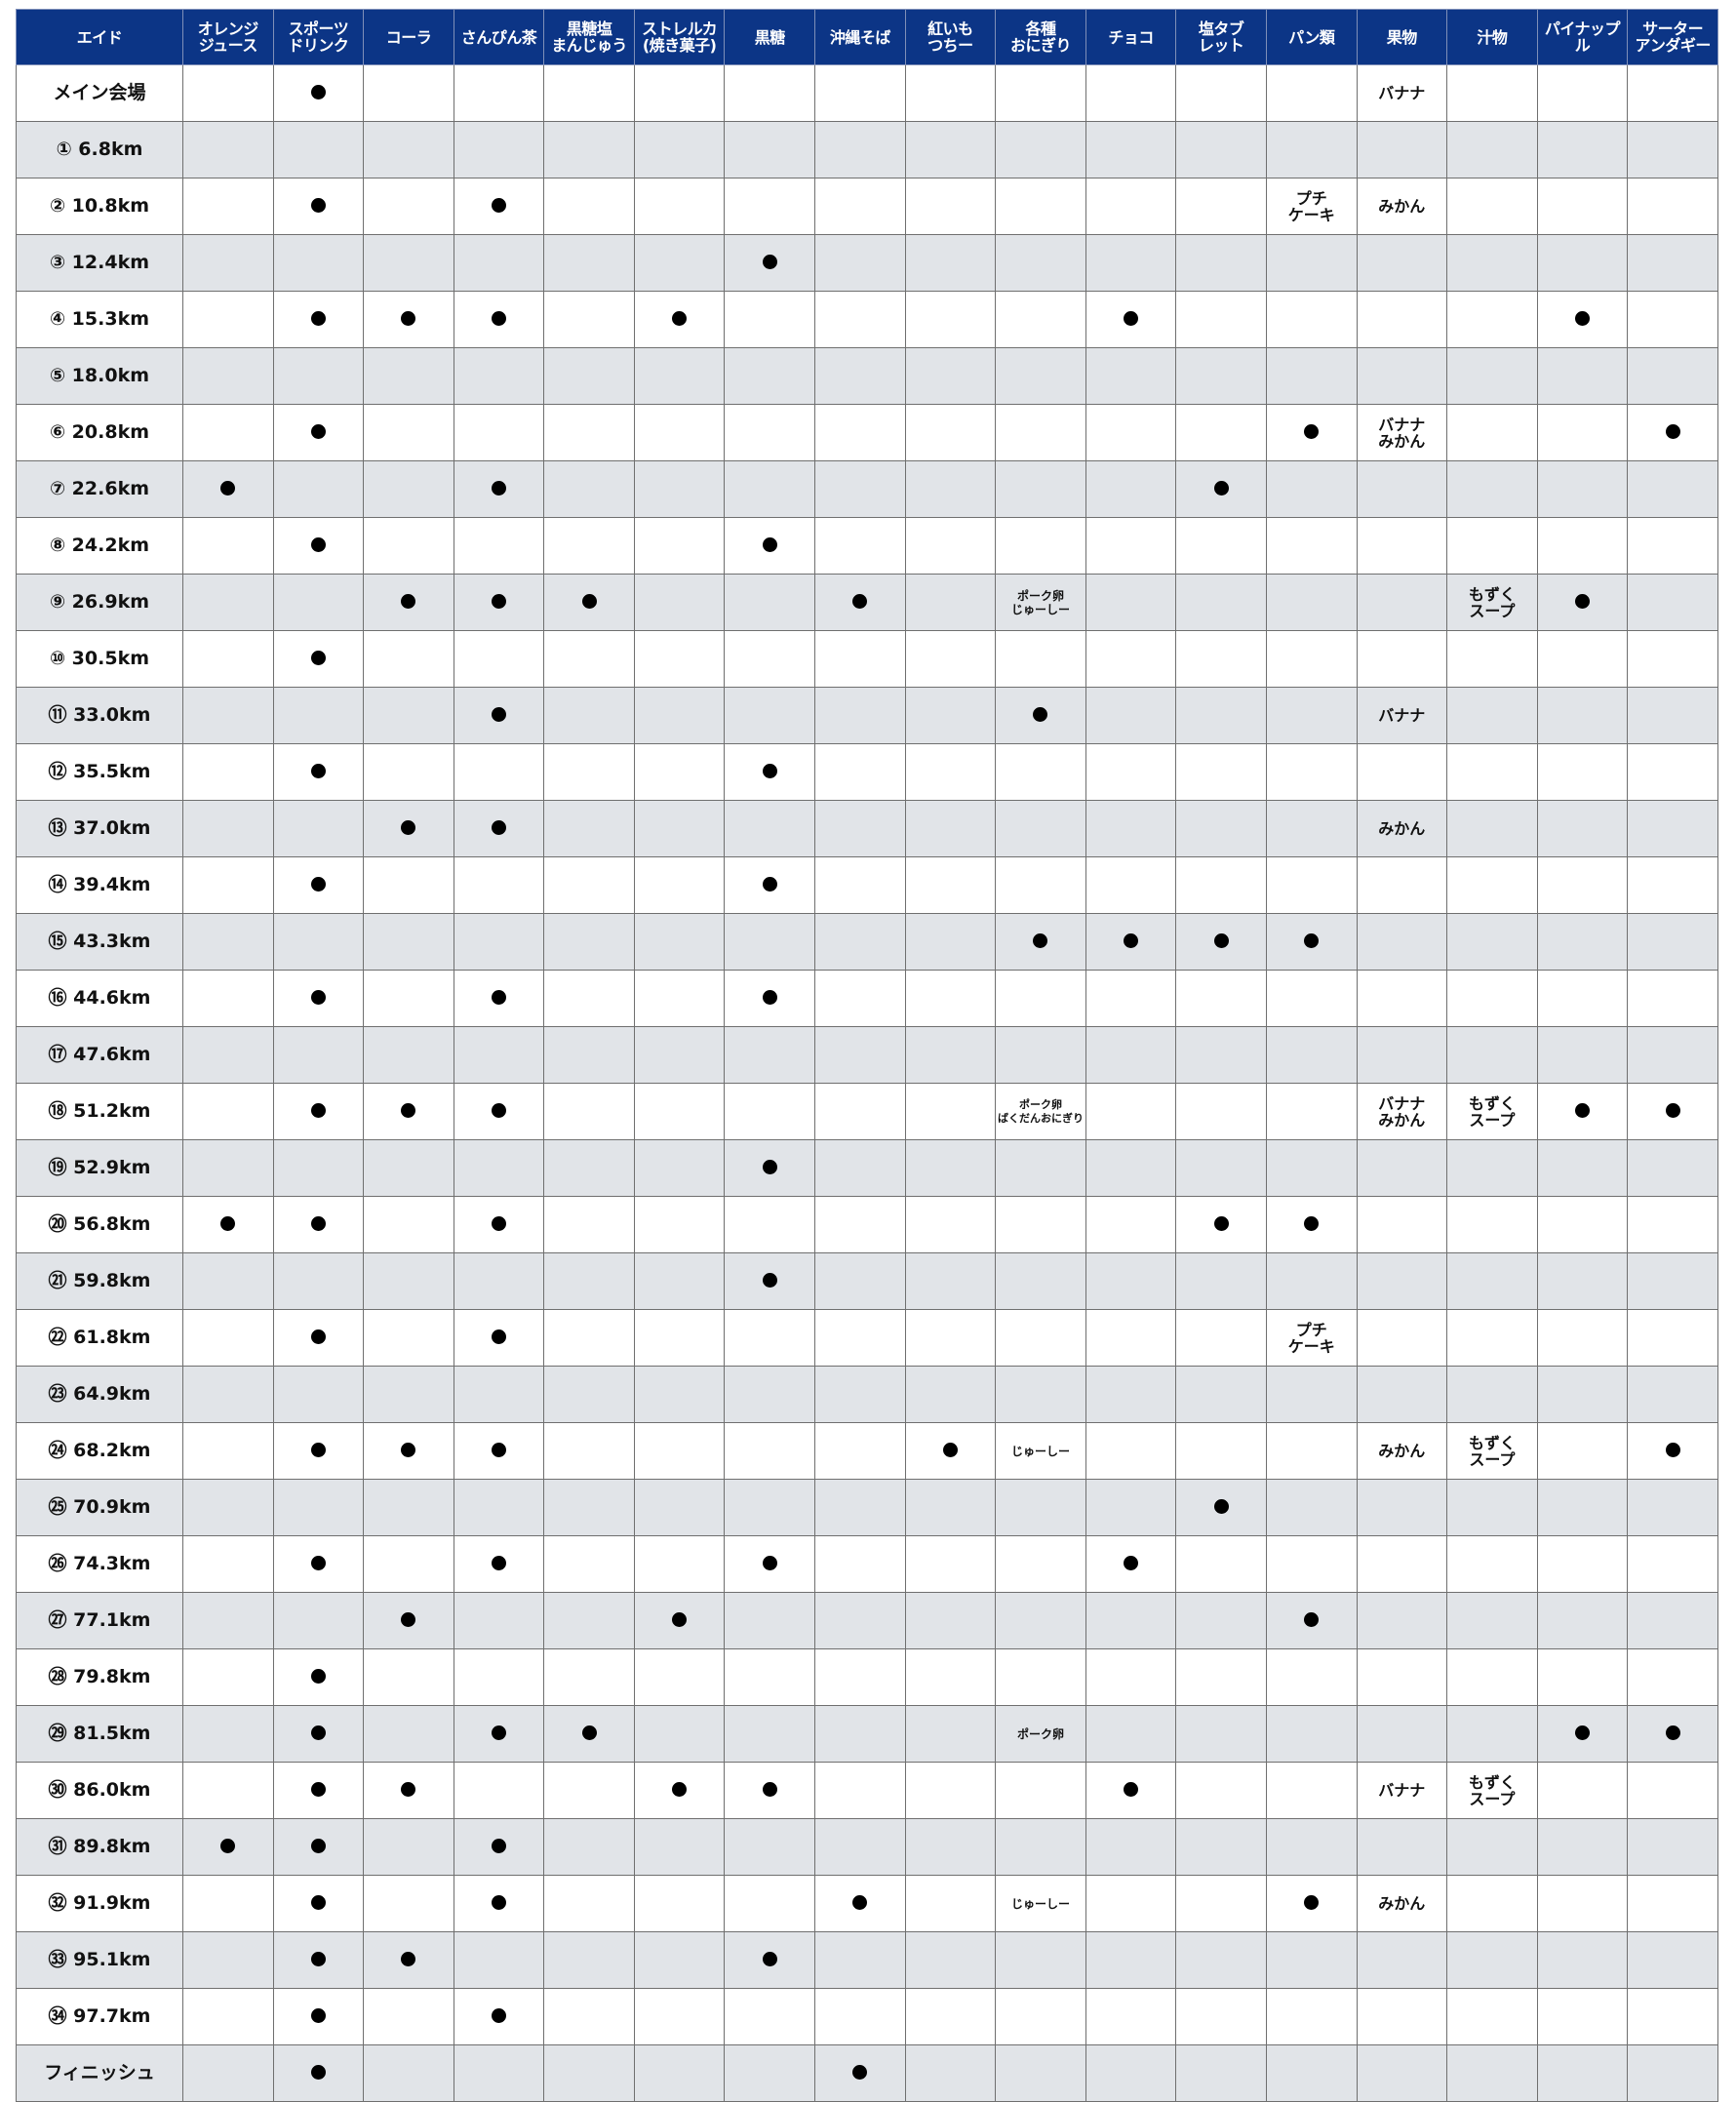  I want to click on aid-station-label: ⑭ 39.4km, so click(99, 885).